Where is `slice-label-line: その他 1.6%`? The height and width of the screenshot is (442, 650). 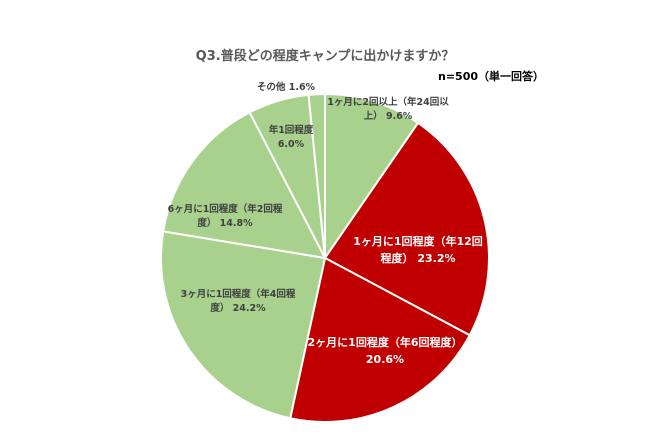 slice-label-line: その他 1.6% is located at coordinates (286, 87).